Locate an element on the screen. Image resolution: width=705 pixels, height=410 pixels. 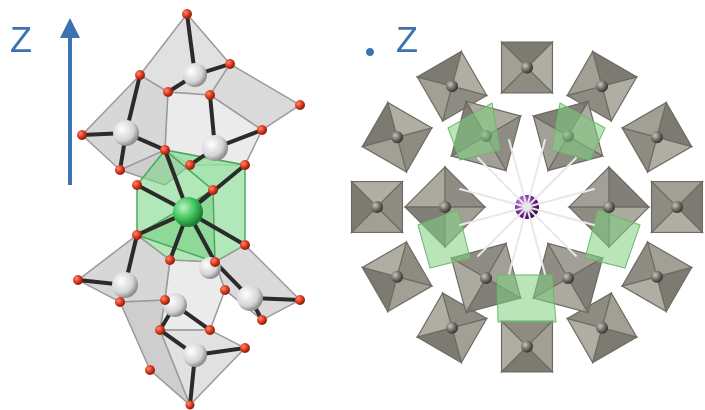
z-axis-dot is located at coordinates (370, 52).